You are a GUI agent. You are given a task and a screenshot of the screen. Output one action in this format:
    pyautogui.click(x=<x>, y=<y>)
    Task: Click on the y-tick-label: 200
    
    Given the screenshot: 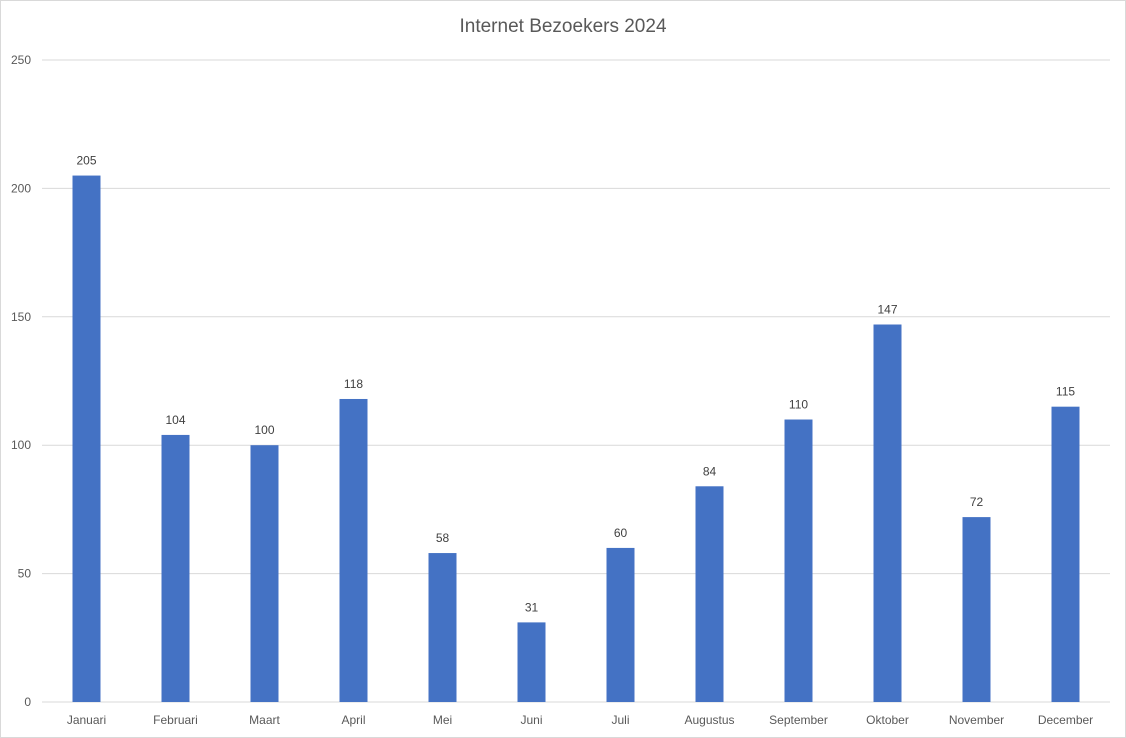 What is the action you would take?
    pyautogui.click(x=21, y=188)
    